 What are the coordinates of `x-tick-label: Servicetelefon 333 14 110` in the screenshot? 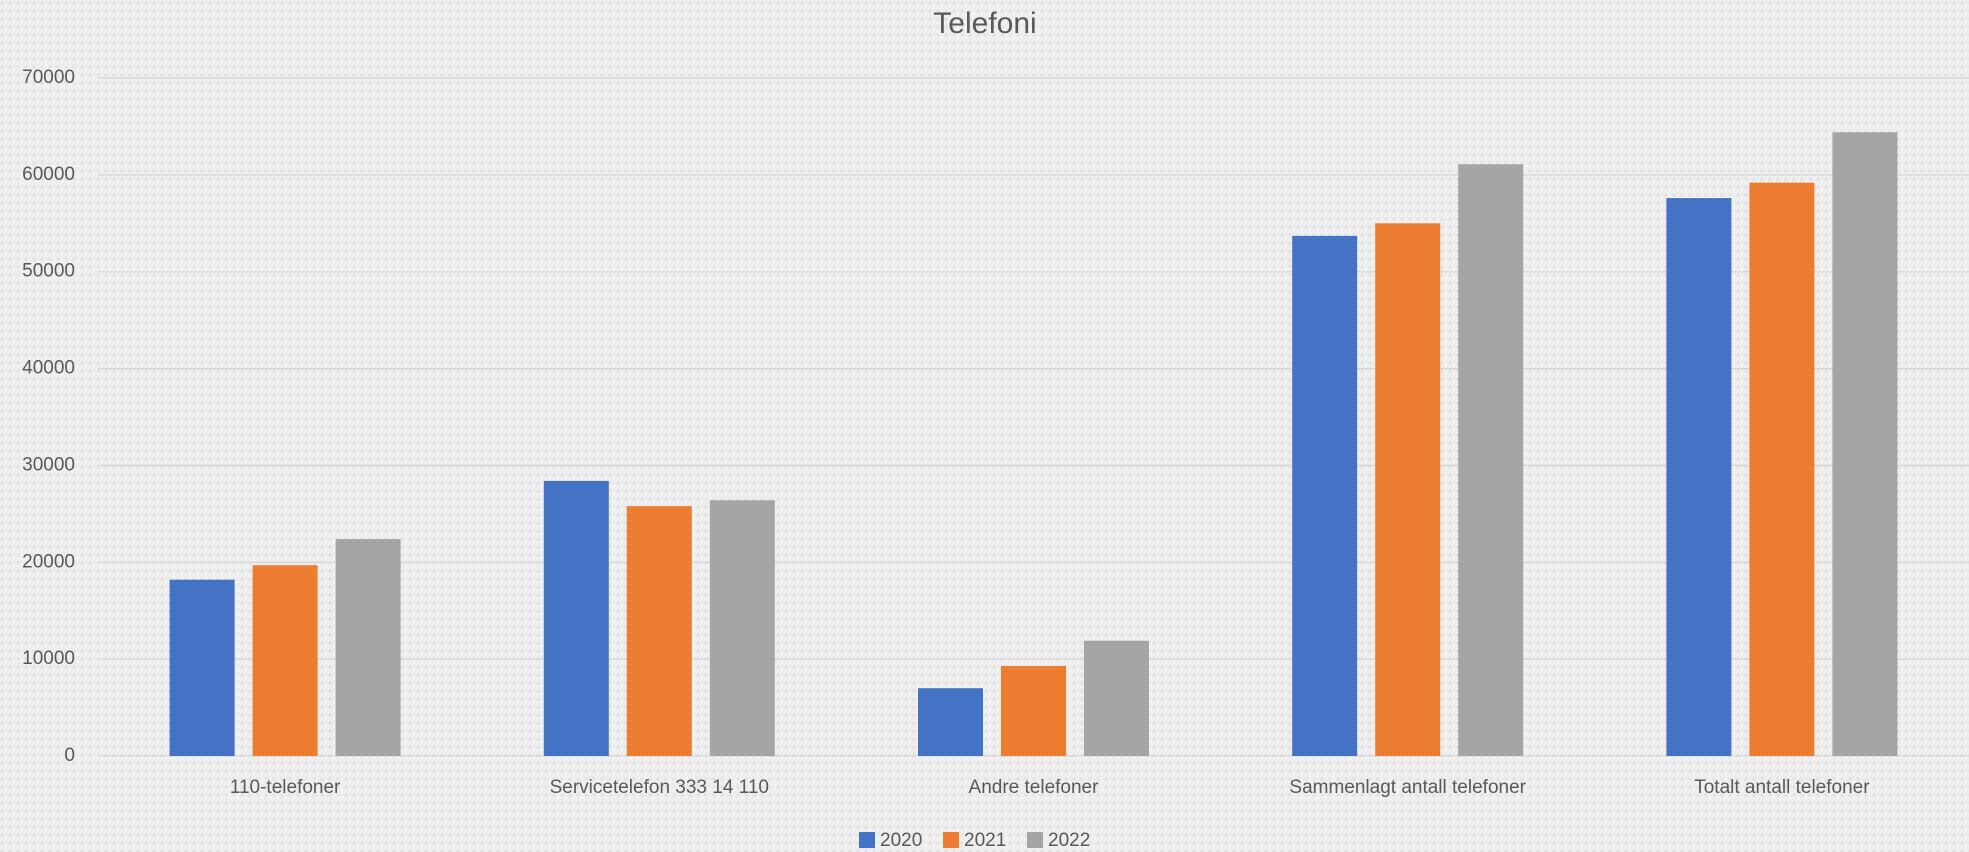 It's located at (659, 787).